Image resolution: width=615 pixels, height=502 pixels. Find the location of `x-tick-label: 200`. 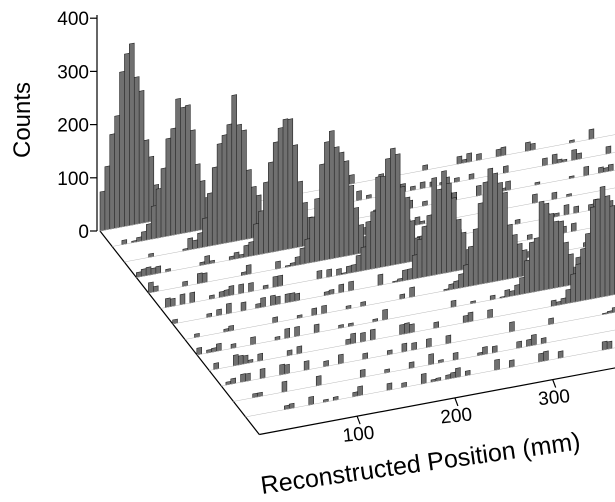

x-tick-label: 200 is located at coordinates (456, 416).